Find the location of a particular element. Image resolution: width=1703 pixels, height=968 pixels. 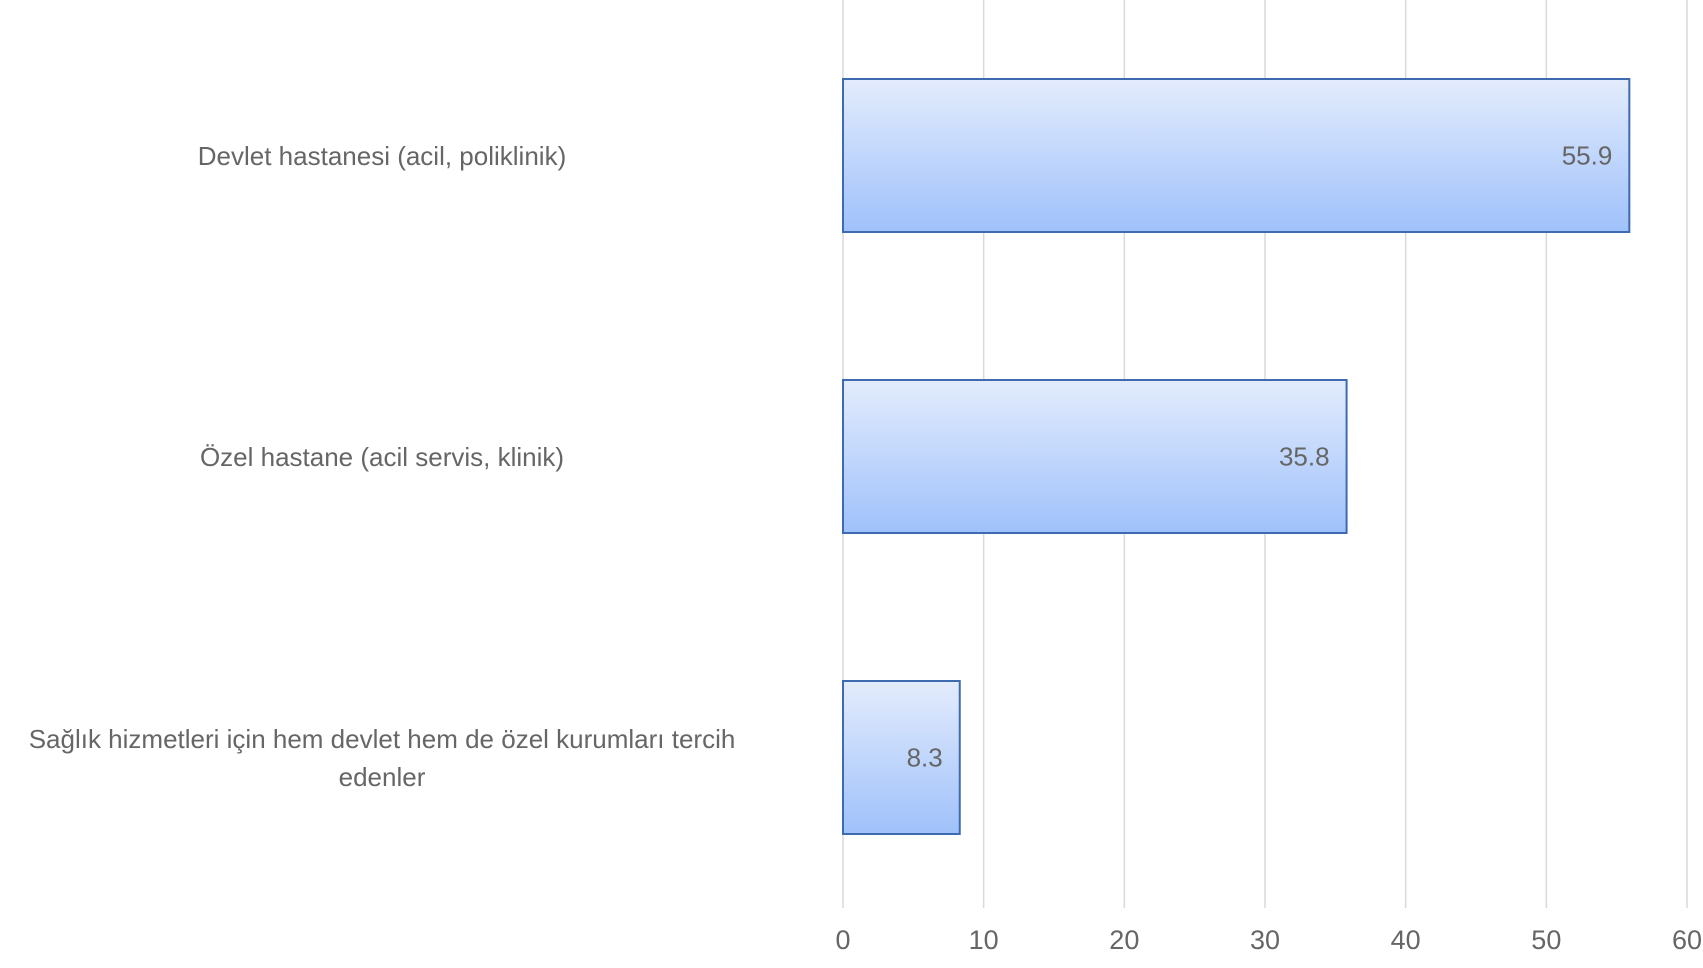

bar-value-label: 8.3 is located at coordinates (925, 758).